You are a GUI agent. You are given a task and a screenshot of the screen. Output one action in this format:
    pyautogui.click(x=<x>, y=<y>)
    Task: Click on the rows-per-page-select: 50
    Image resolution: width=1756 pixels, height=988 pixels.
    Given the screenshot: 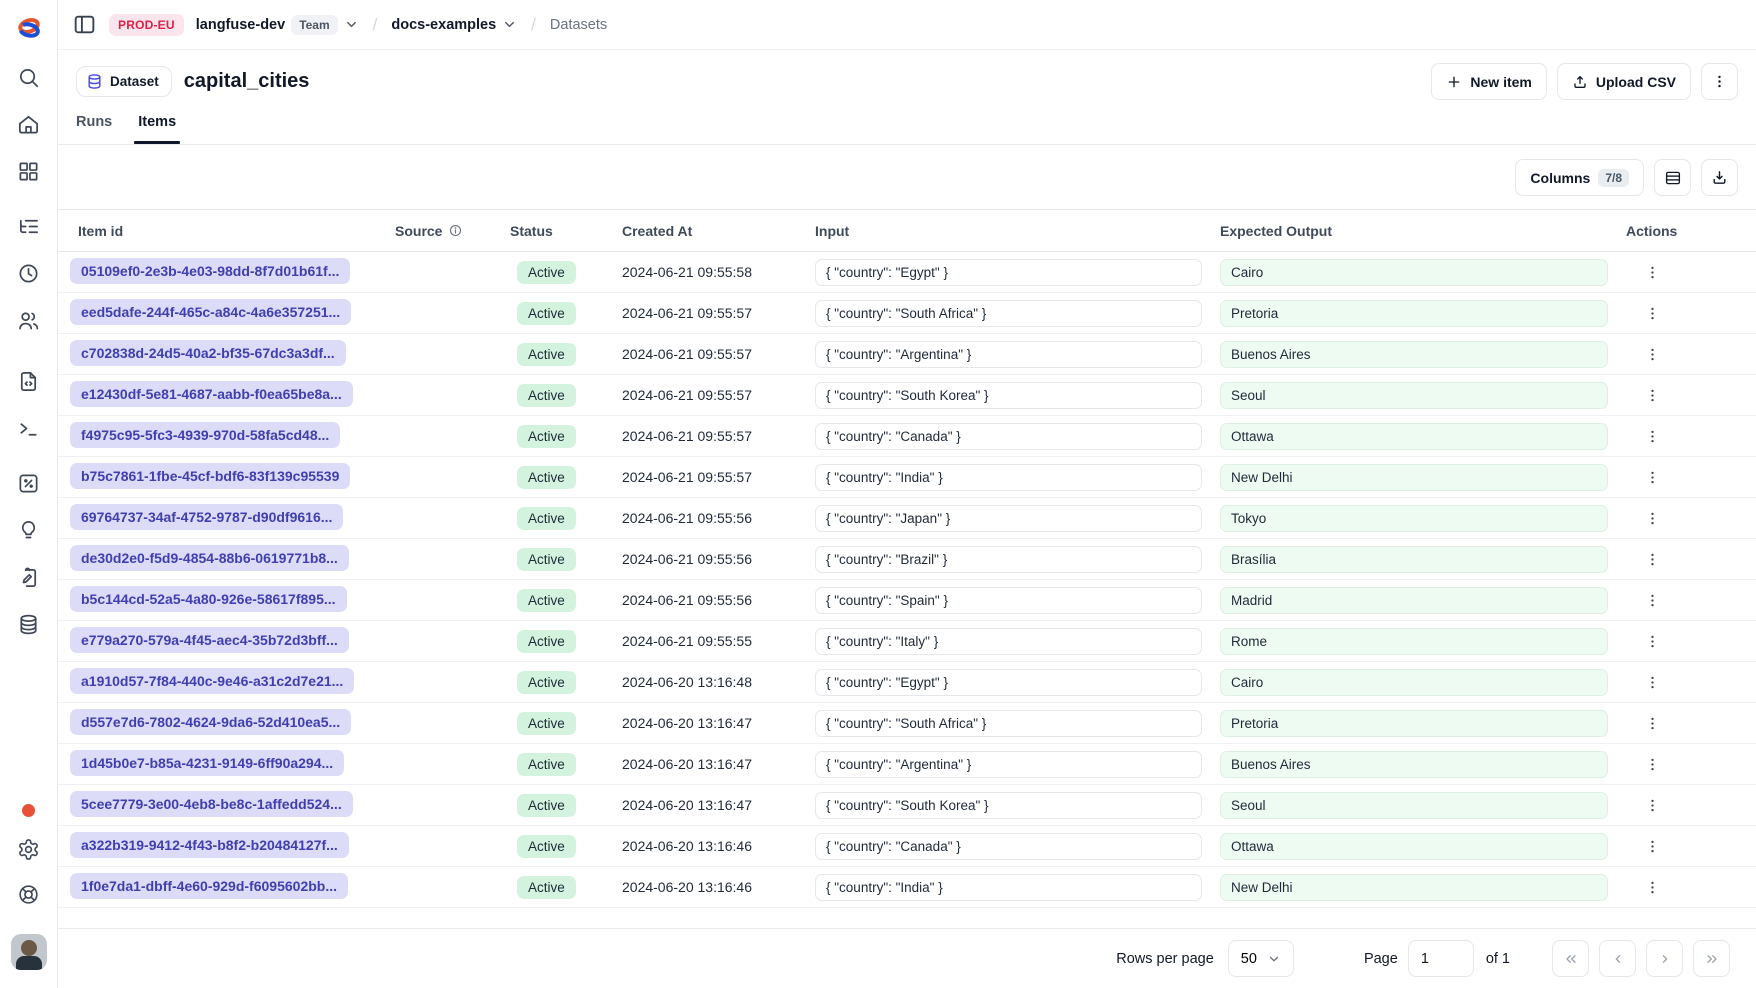 What is the action you would take?
    pyautogui.click(x=1260, y=958)
    